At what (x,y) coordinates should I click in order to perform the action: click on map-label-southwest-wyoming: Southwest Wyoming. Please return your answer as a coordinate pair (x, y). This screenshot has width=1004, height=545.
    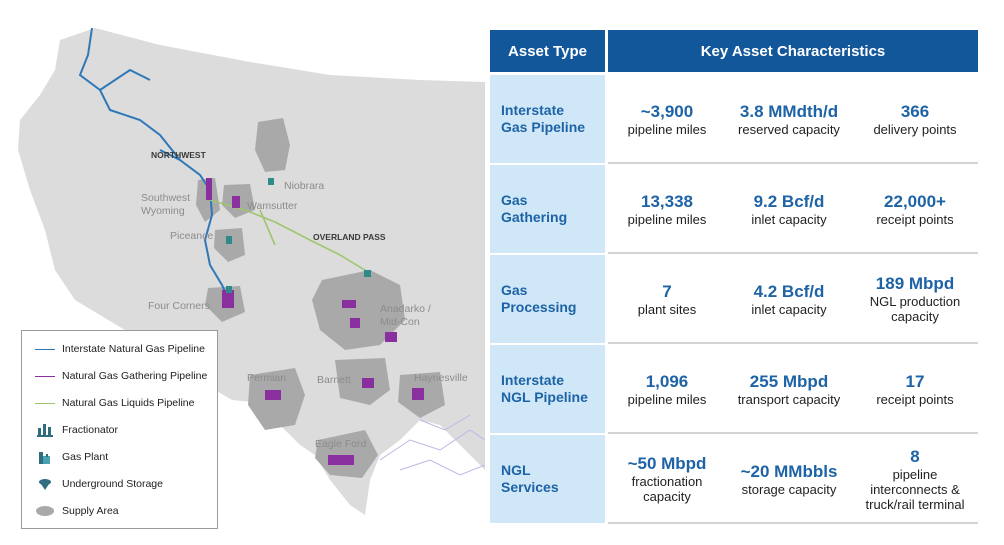
    Looking at the image, I should click on (167, 204).